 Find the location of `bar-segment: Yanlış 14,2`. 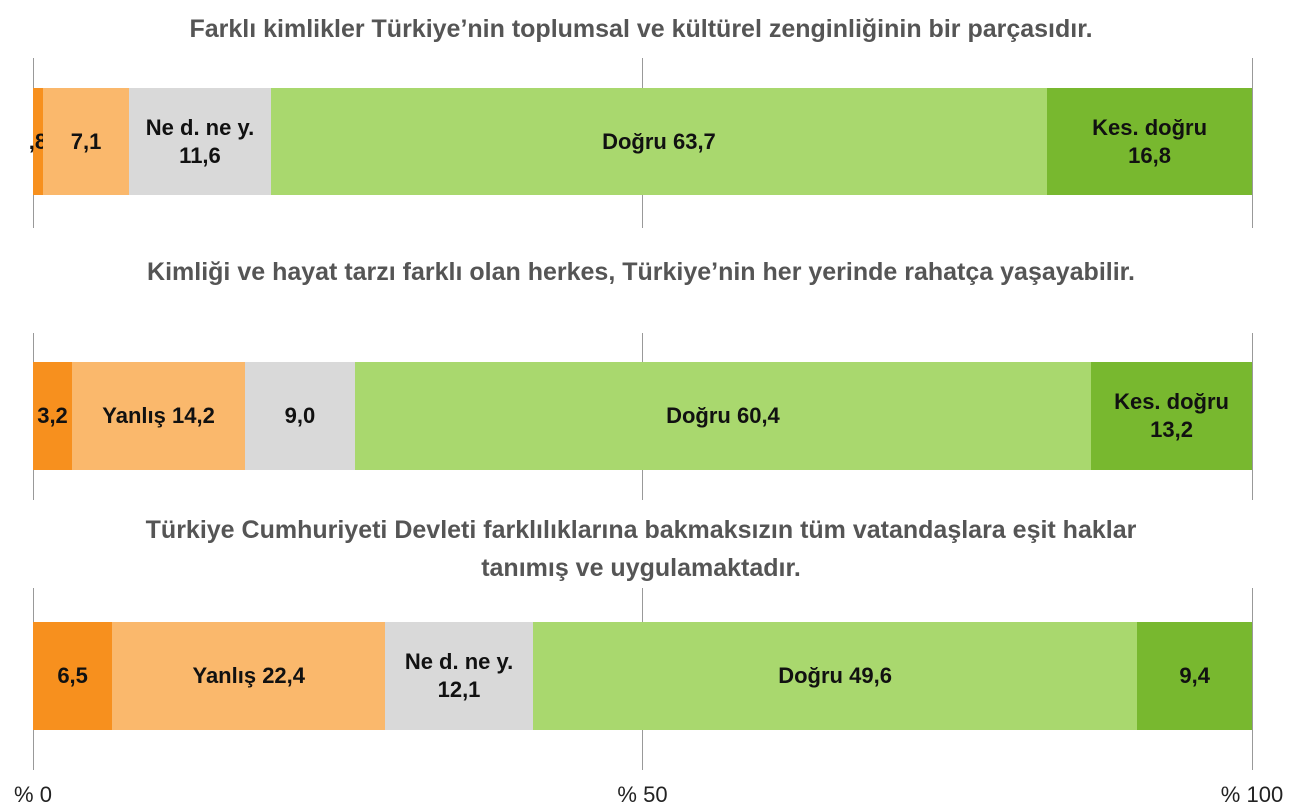

bar-segment: Yanlış 14,2 is located at coordinates (159, 416).